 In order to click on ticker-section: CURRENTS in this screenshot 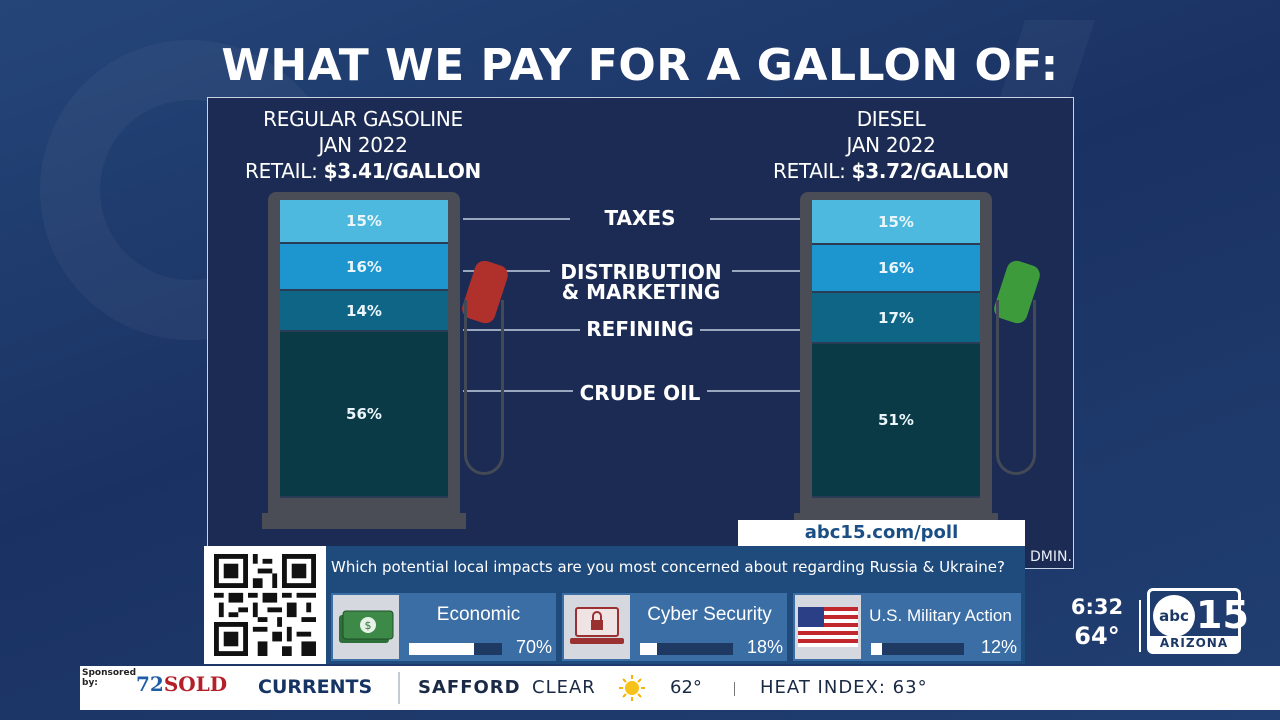, I will do `click(315, 687)`.